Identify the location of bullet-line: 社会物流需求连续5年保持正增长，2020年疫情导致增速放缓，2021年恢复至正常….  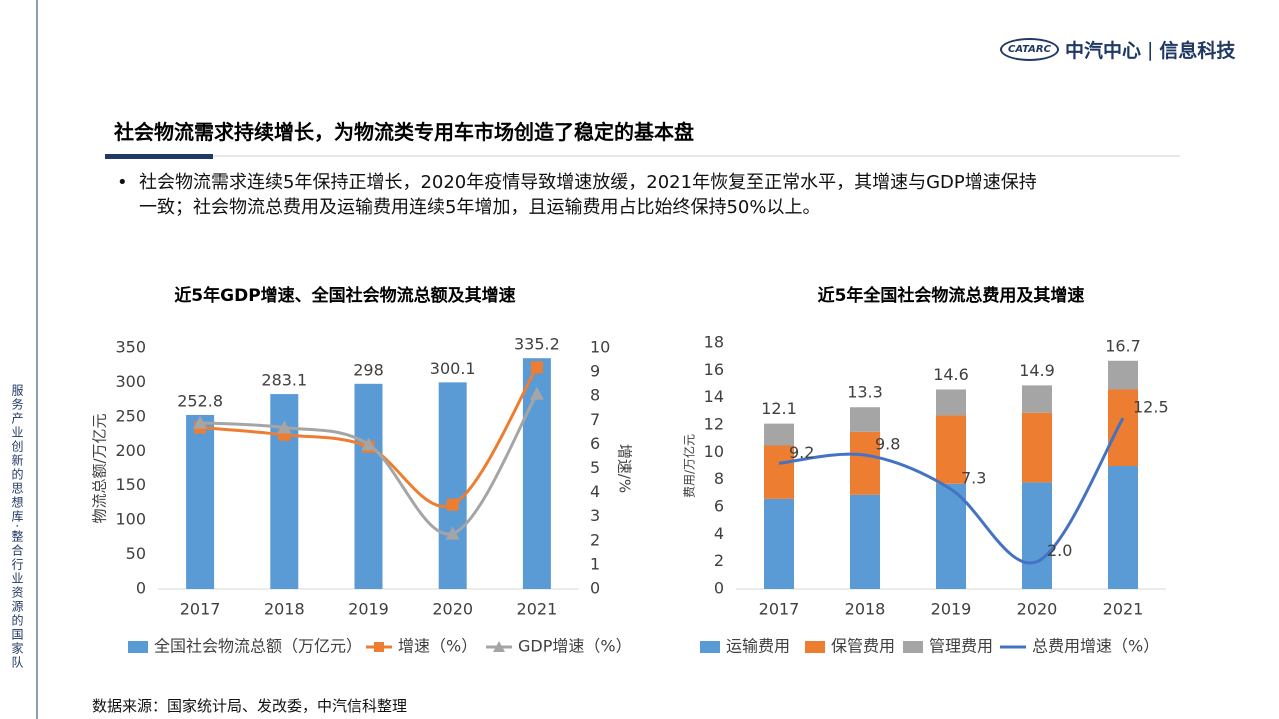
(588, 182).